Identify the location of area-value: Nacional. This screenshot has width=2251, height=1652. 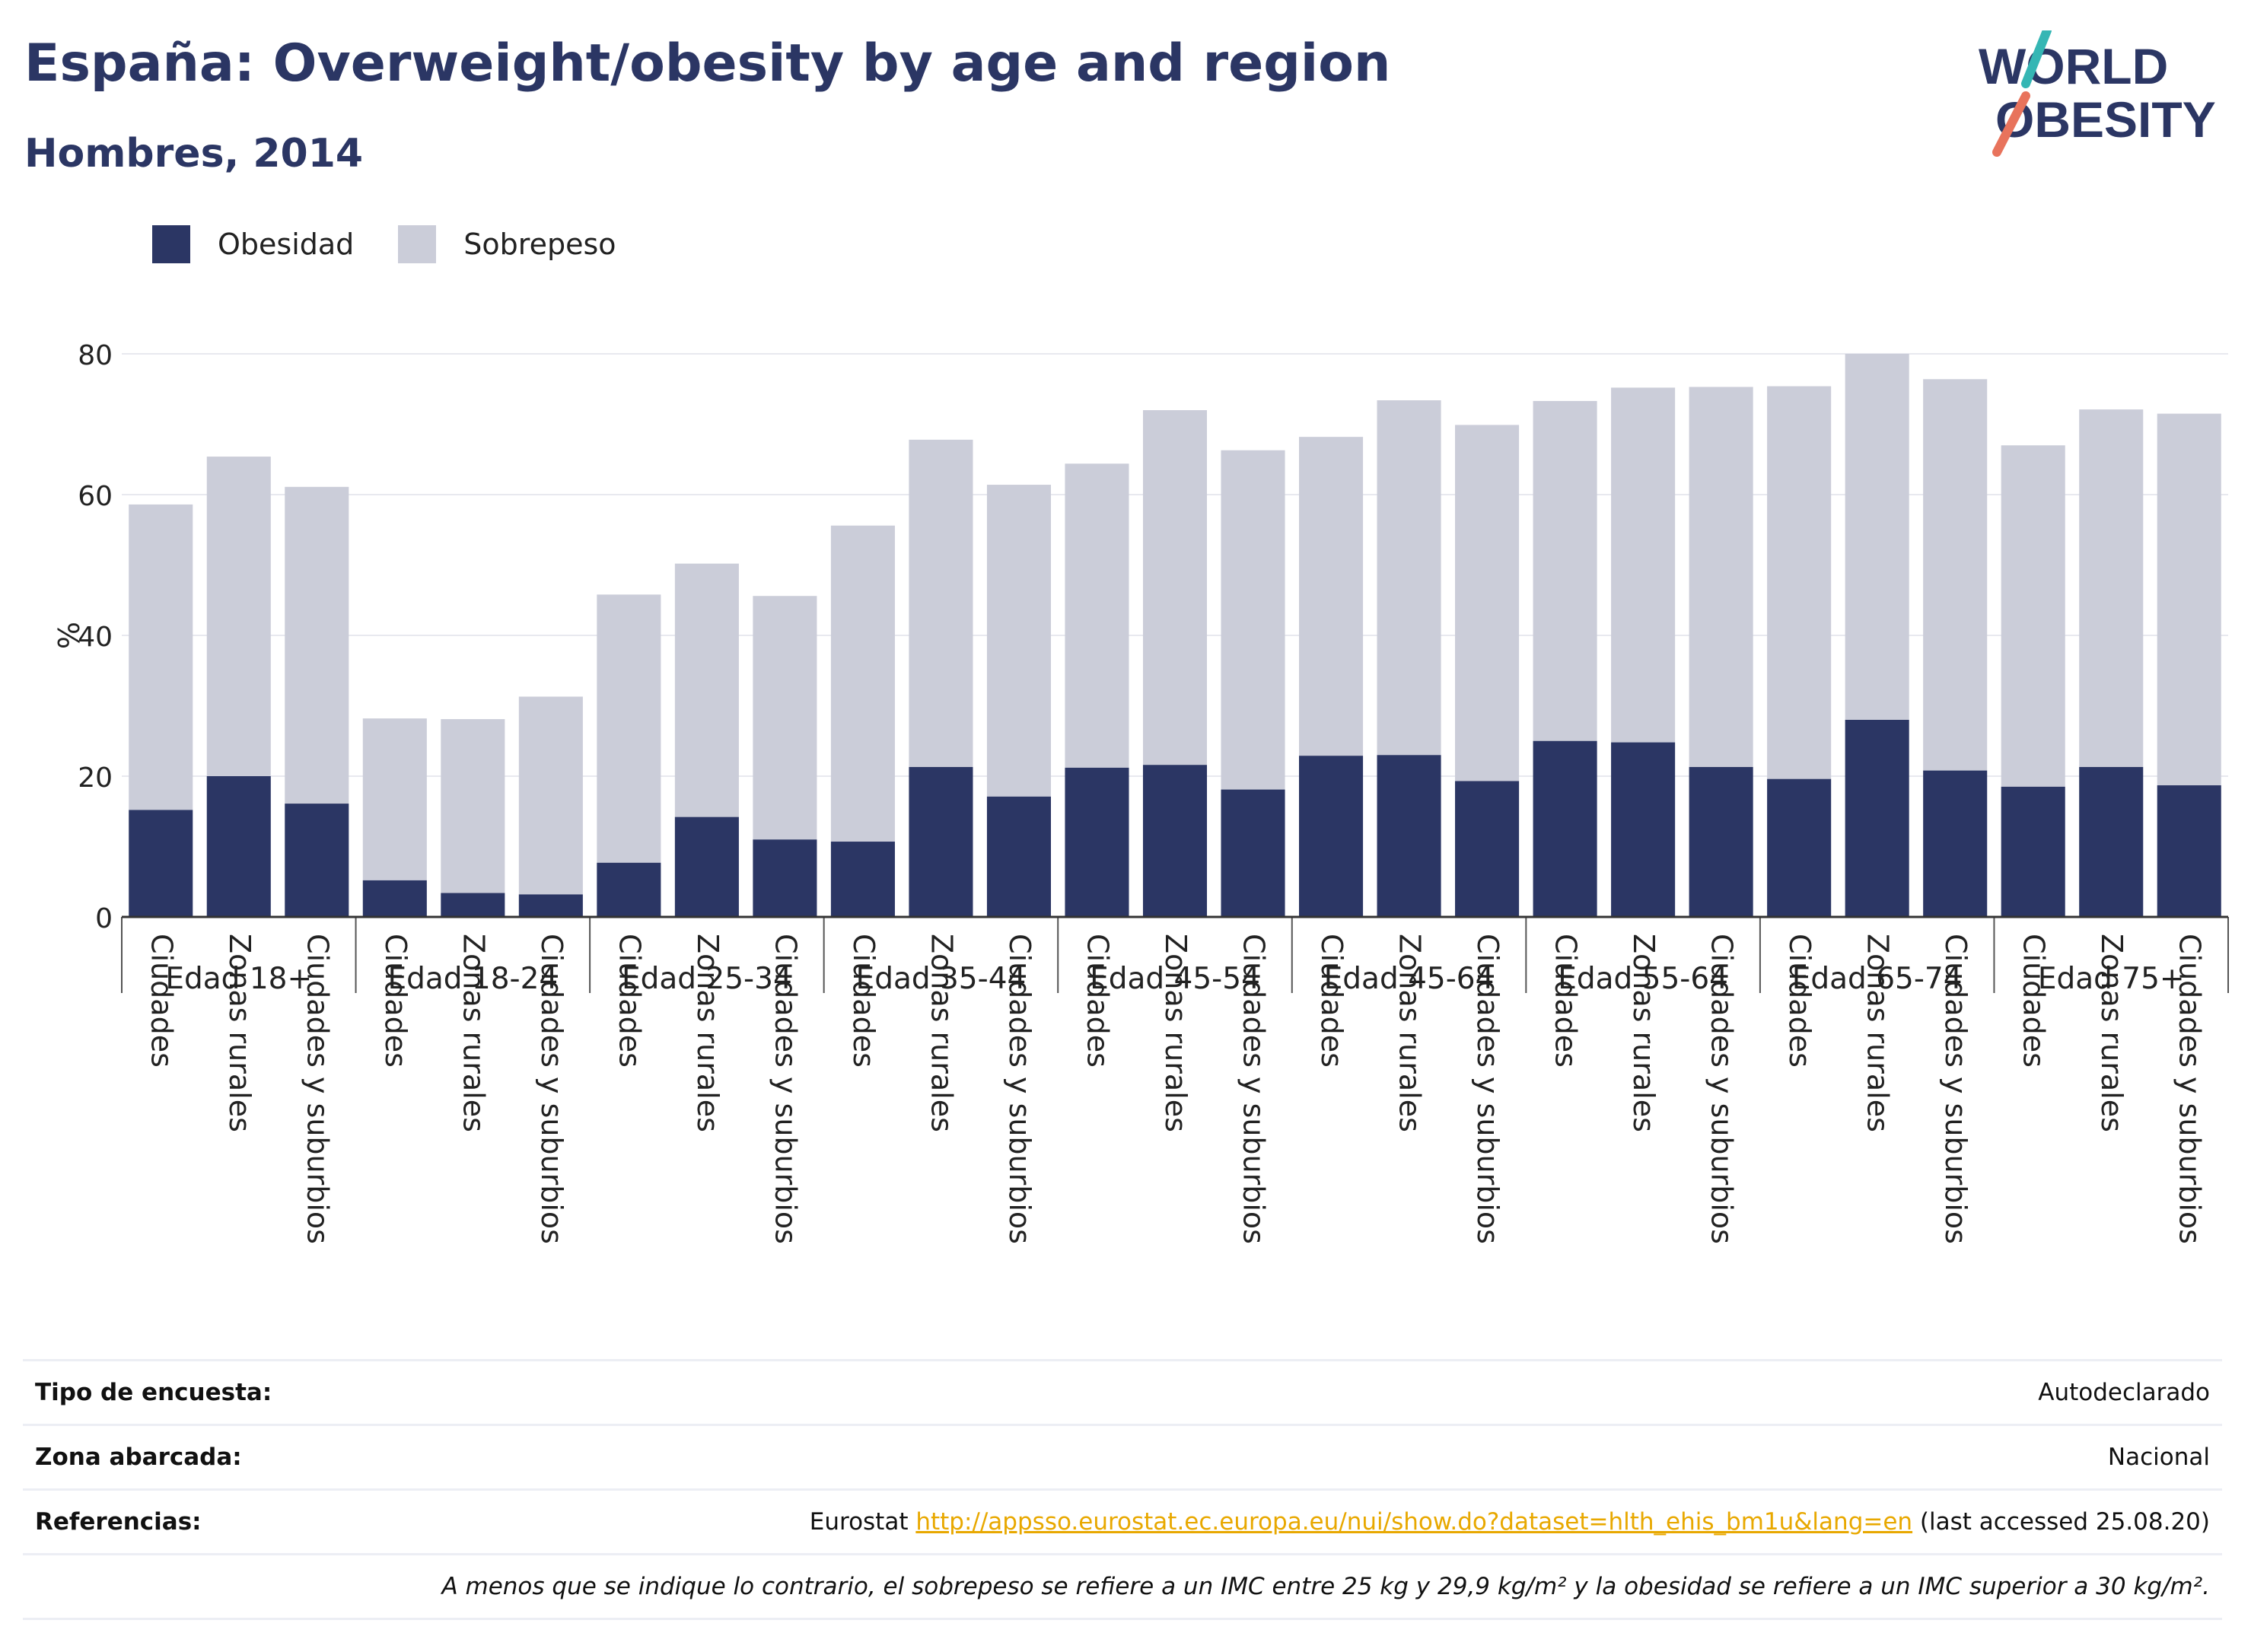
(2158, 1457).